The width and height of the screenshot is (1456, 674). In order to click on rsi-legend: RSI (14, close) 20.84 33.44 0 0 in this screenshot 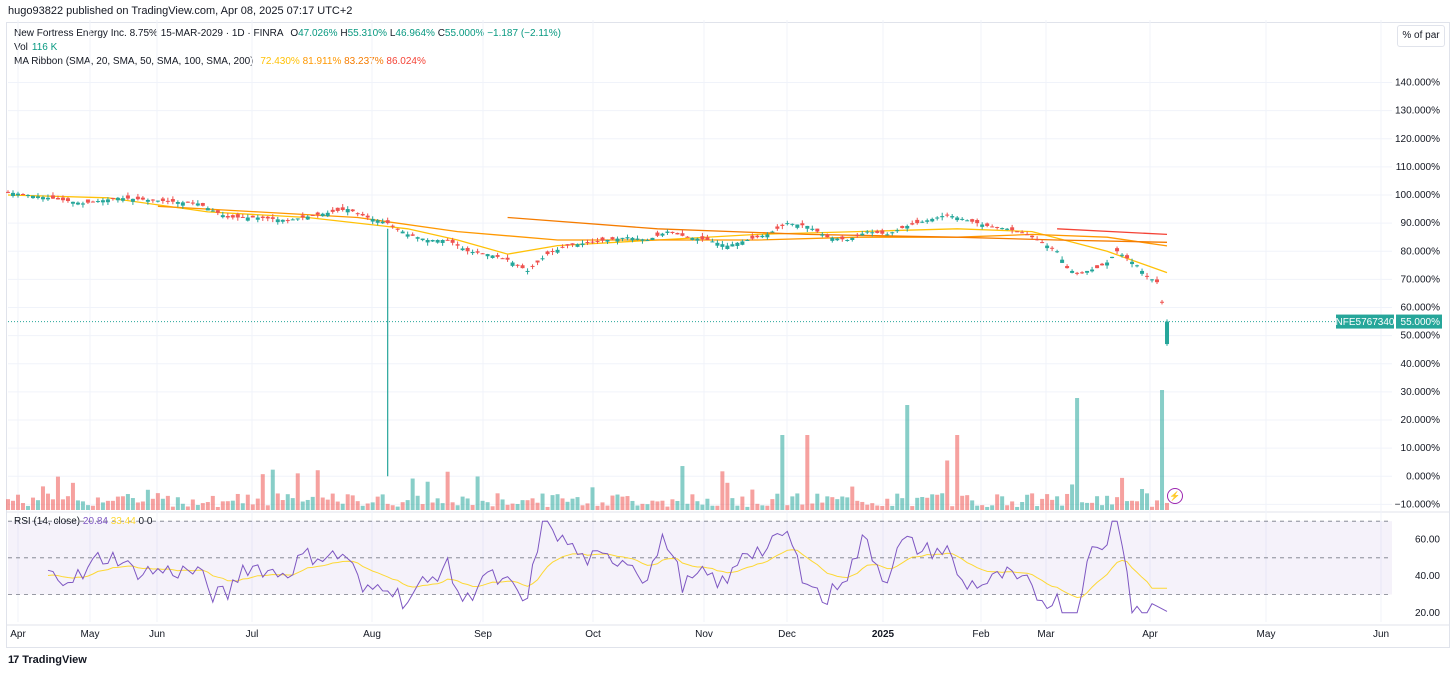, I will do `click(83, 521)`.